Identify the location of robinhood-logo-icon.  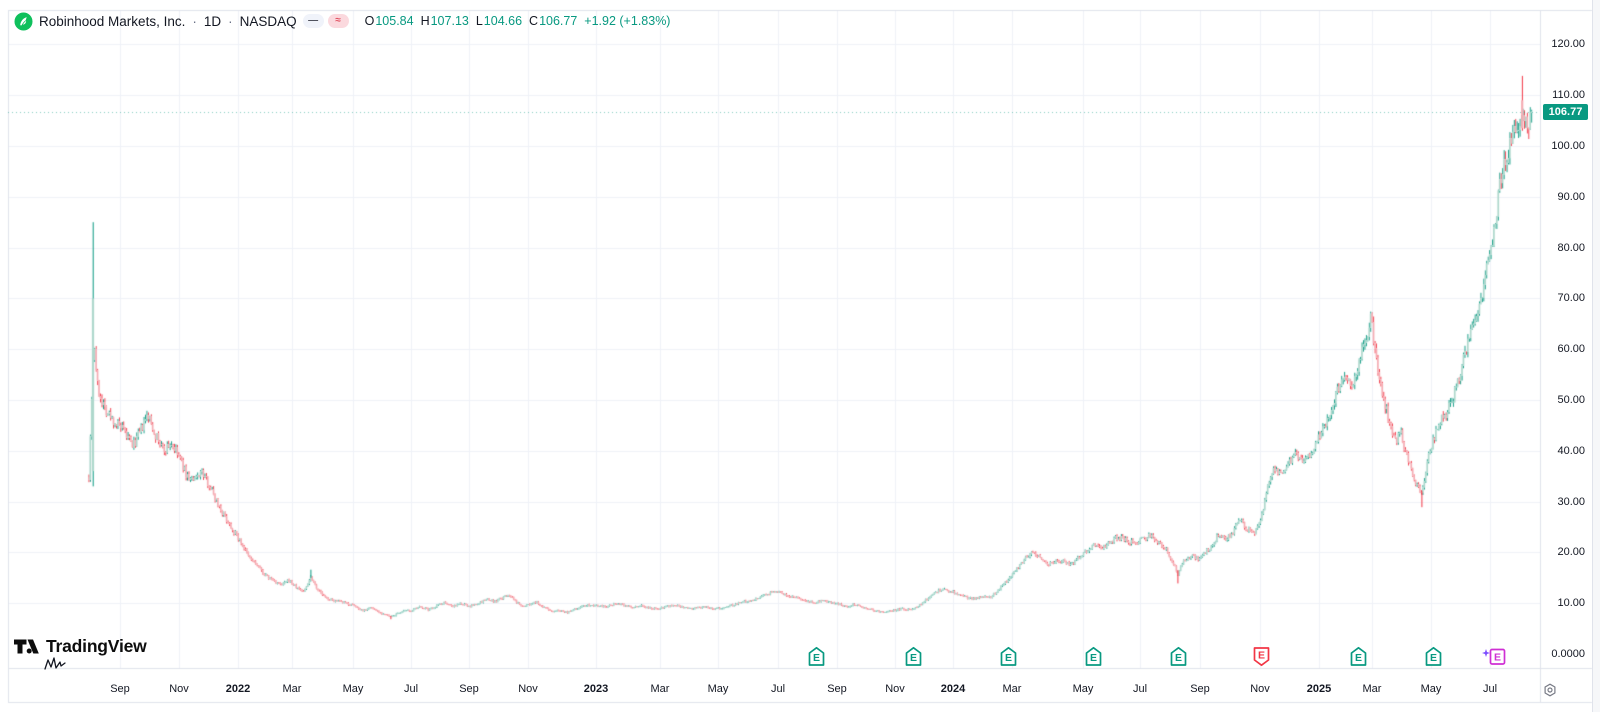
(23, 21).